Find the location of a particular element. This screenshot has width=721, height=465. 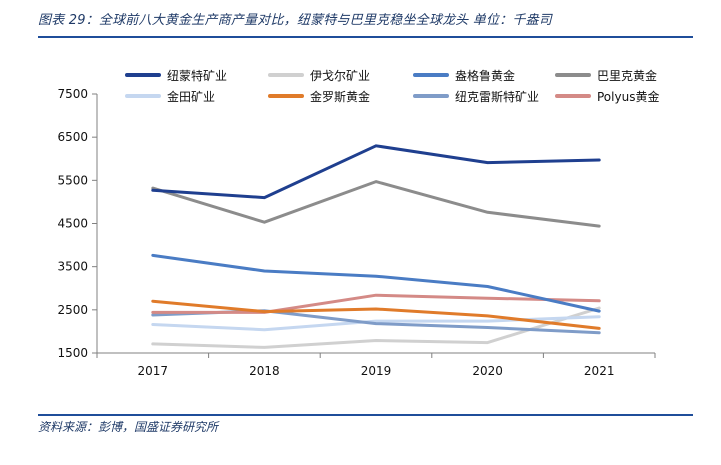

y-tick-label: 4500 is located at coordinates (72, 224).